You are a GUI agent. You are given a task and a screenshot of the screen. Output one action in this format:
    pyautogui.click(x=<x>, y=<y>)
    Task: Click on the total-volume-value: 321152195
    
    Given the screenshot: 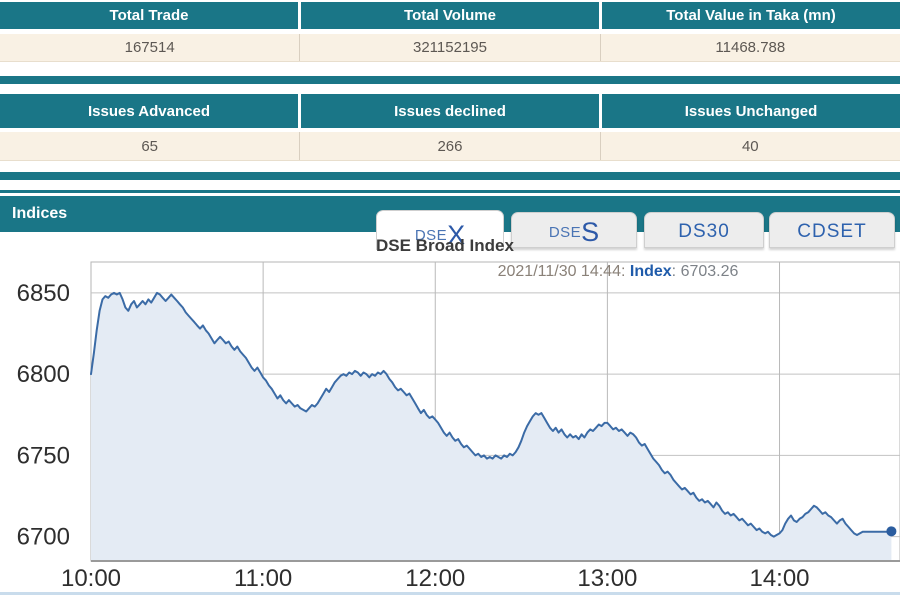 What is the action you would take?
    pyautogui.click(x=449, y=47)
    